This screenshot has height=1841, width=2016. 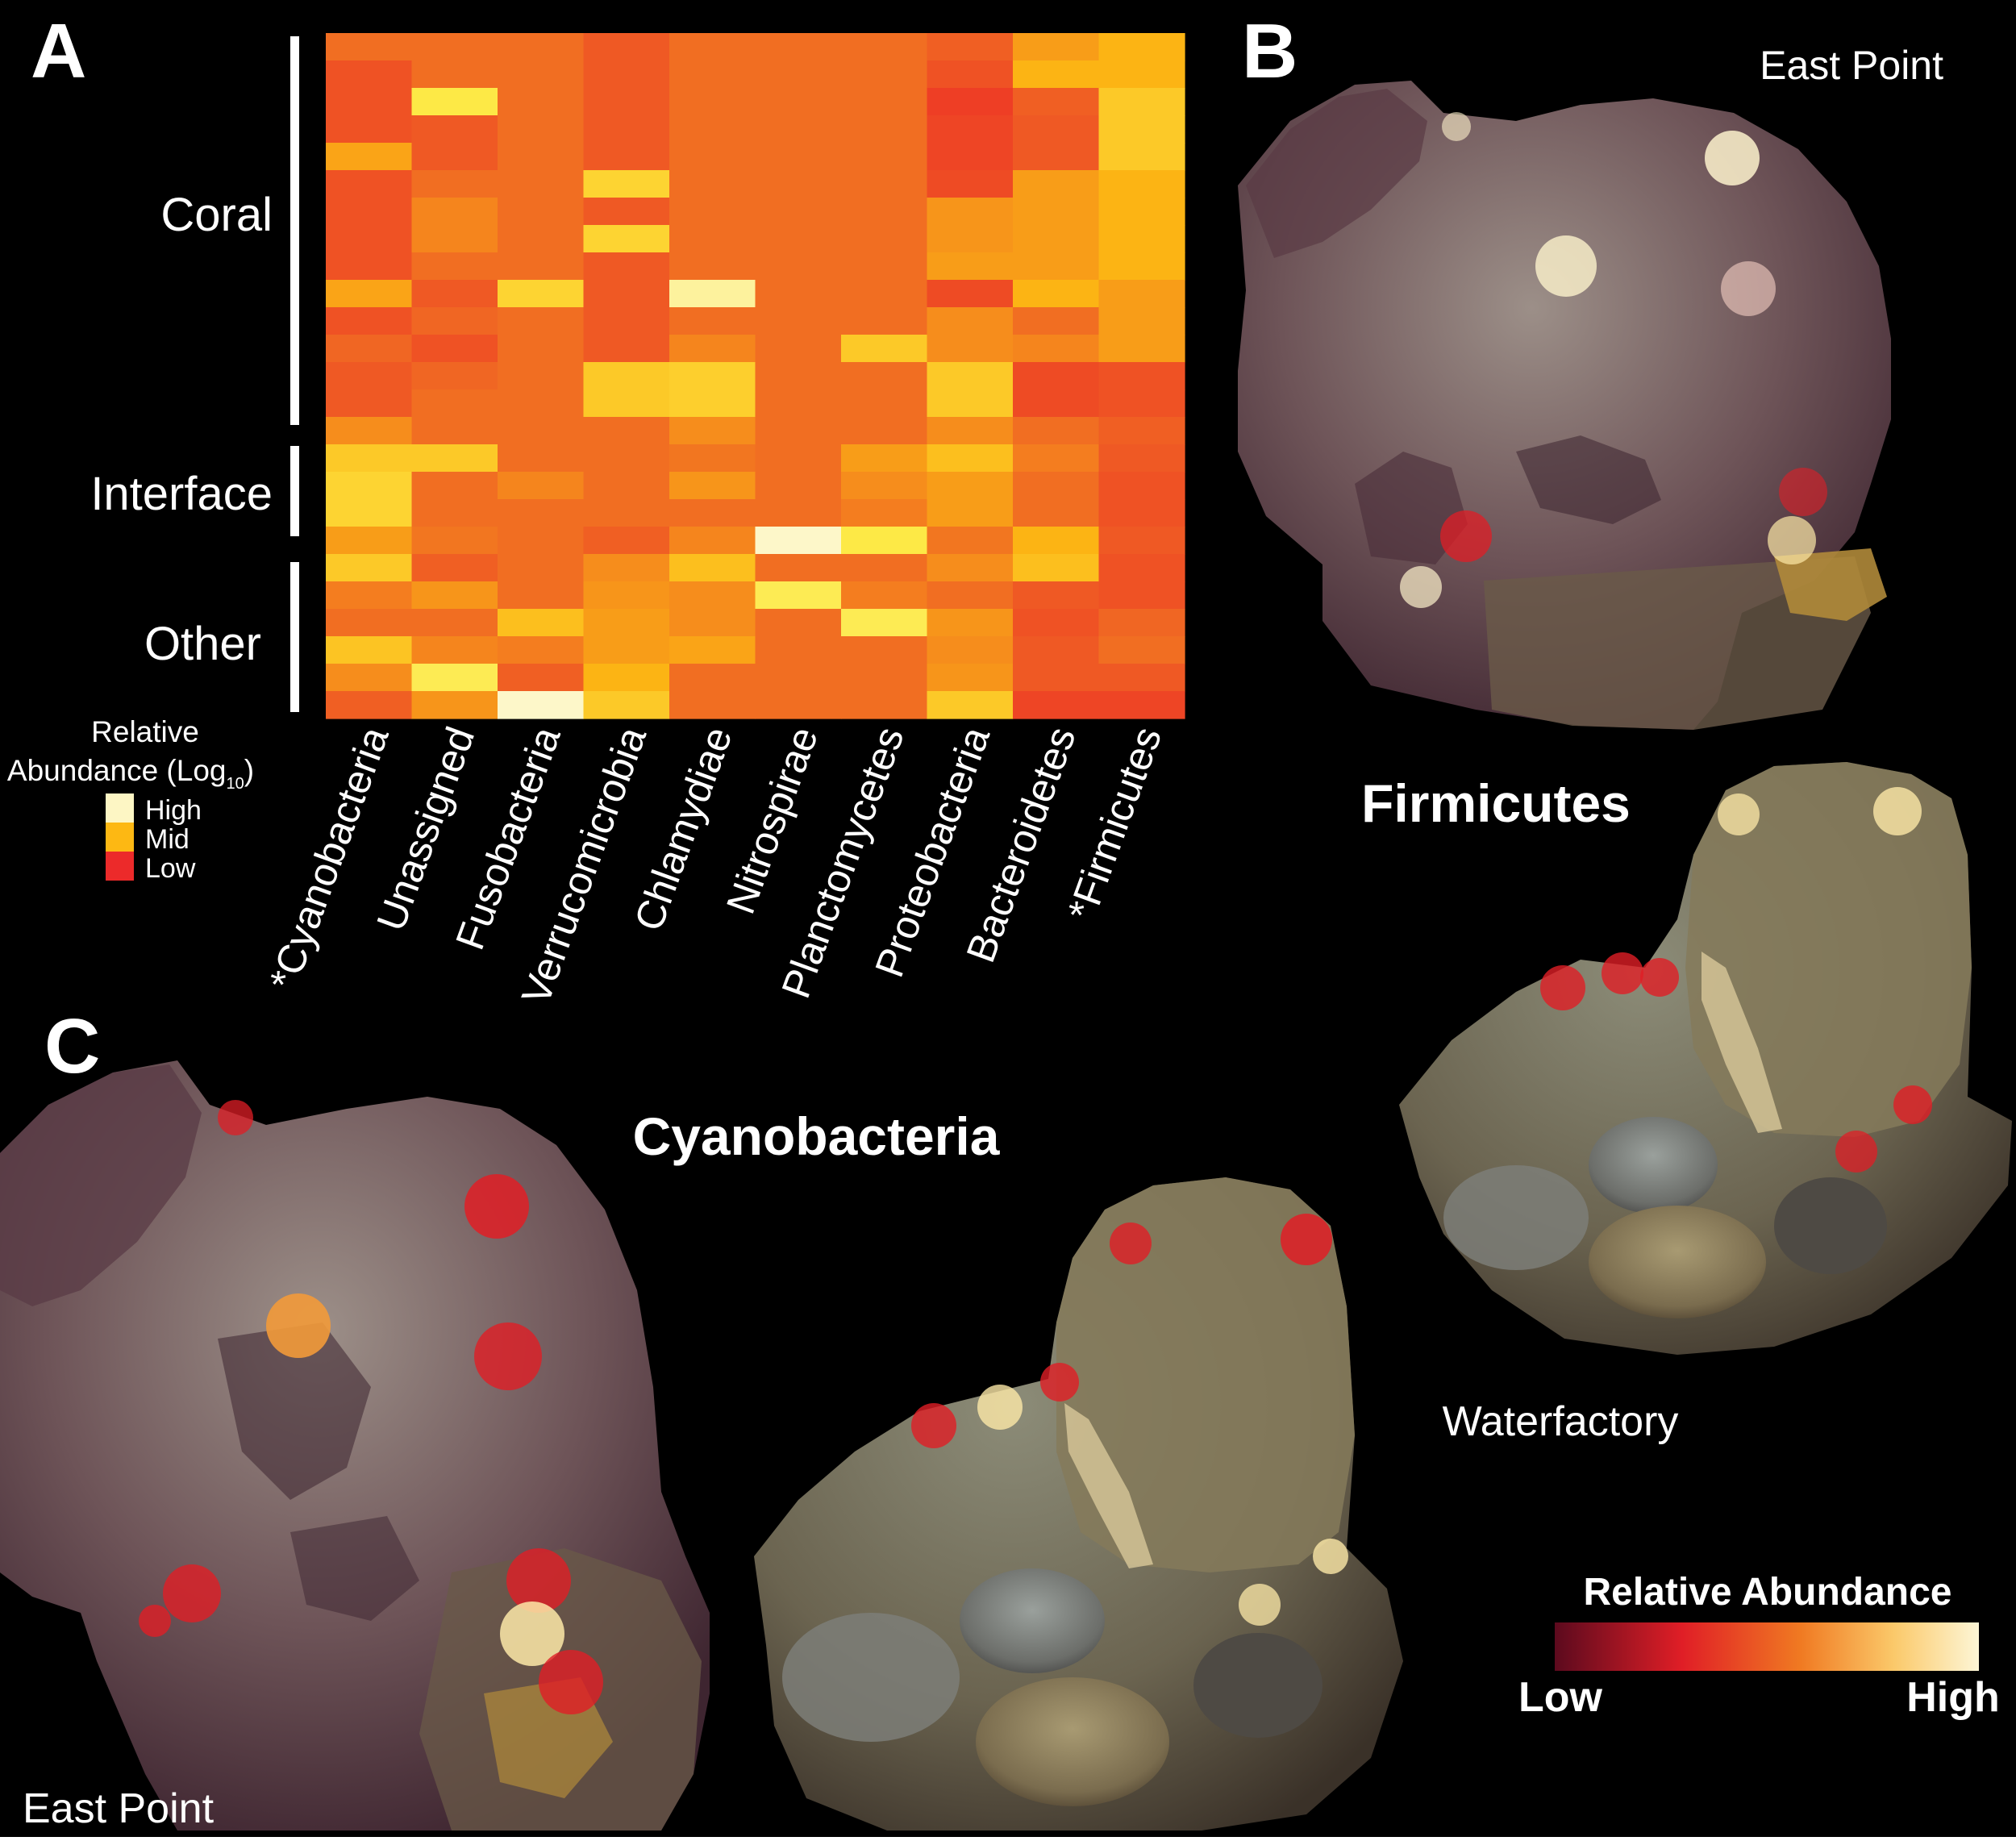 What do you see at coordinates (170, 868) in the screenshot?
I see `legend-label-low: Low` at bounding box center [170, 868].